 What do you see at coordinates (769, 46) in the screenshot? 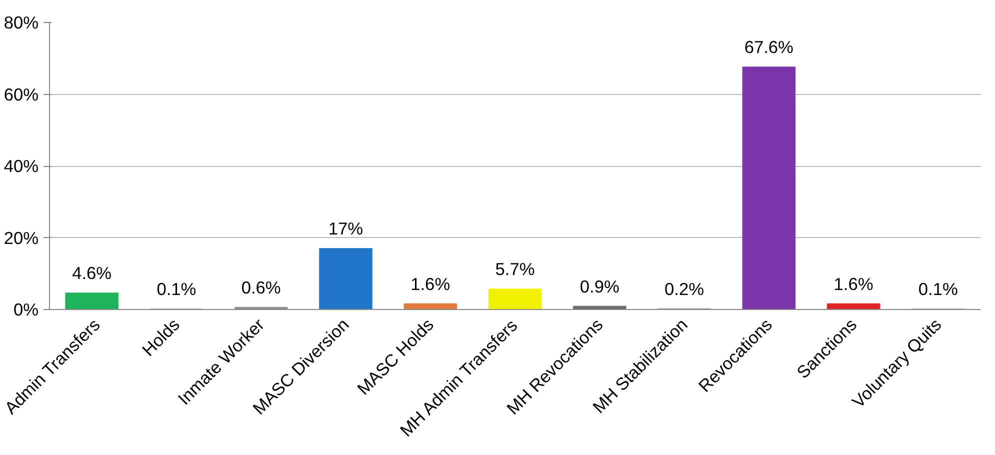
I see `data-label: 67.6%` at bounding box center [769, 46].